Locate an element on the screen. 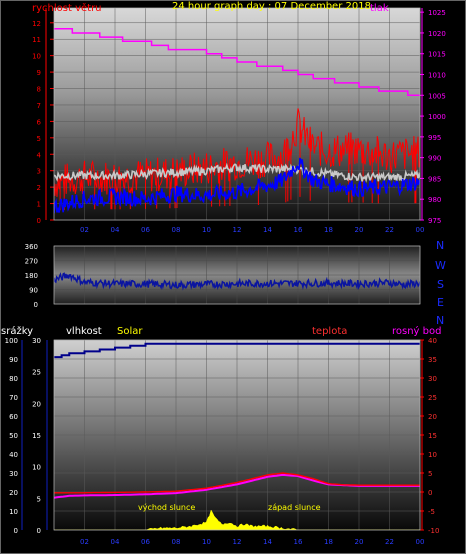  rain-tick-label: 60 is located at coordinates (13, 417).